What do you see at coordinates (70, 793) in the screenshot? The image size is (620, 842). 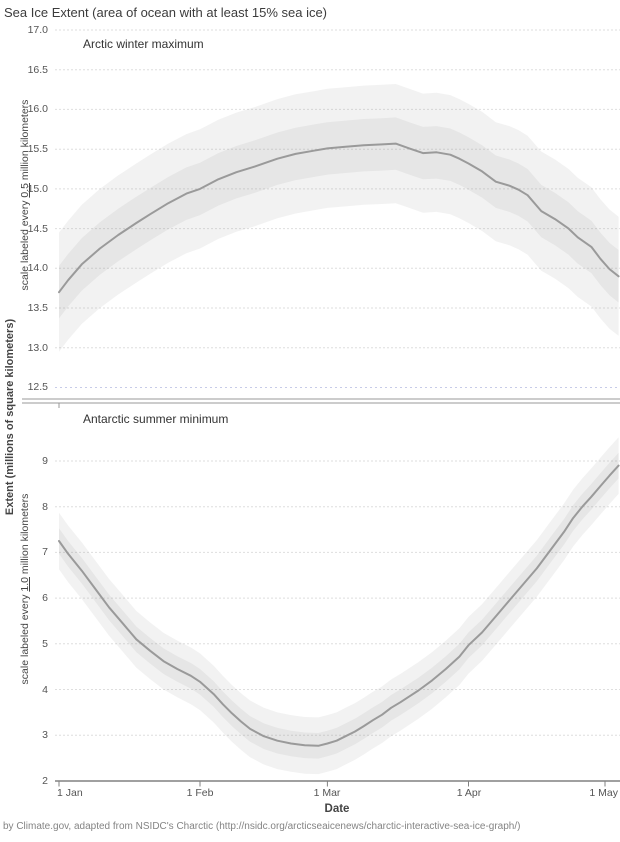 I see `x-tick-label: 1 Jan` at bounding box center [70, 793].